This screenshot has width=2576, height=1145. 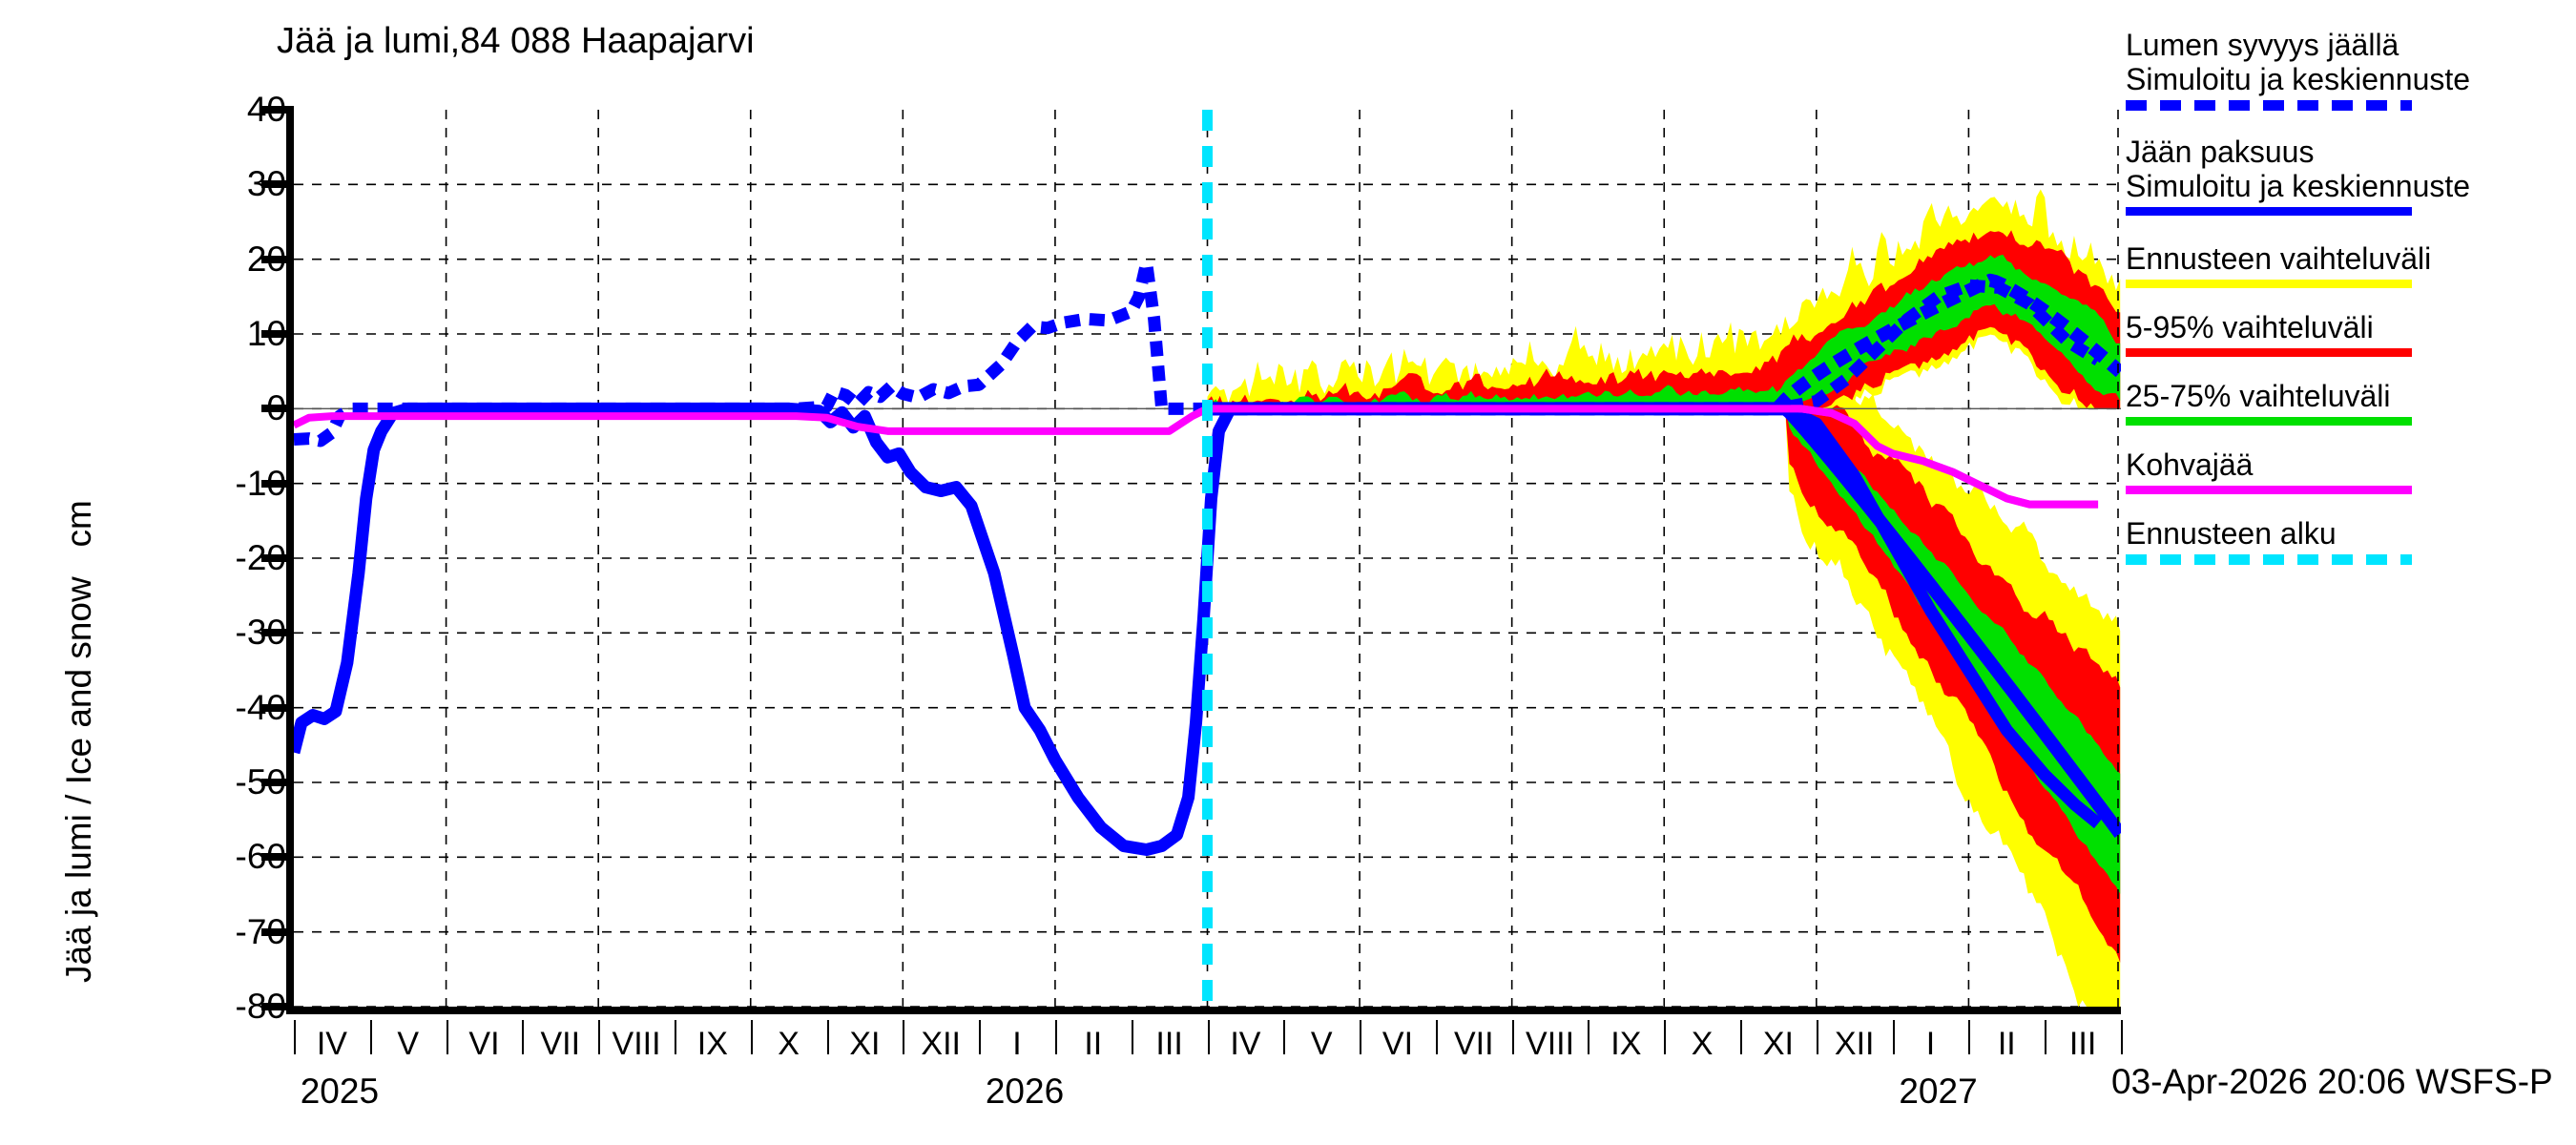 What do you see at coordinates (2250, 327) in the screenshot?
I see `legend-item-label: 5-95% vaihteluväli` at bounding box center [2250, 327].